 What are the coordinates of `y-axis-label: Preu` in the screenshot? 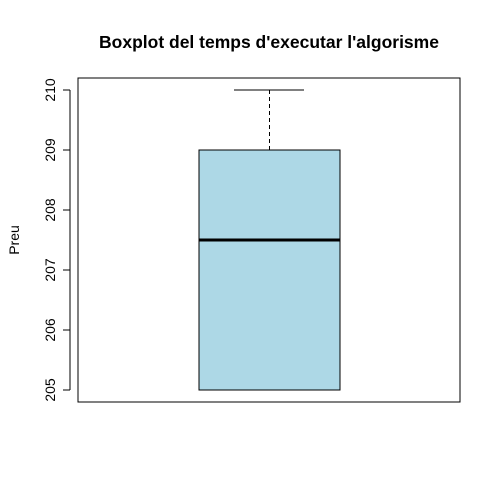 It's located at (14, 240).